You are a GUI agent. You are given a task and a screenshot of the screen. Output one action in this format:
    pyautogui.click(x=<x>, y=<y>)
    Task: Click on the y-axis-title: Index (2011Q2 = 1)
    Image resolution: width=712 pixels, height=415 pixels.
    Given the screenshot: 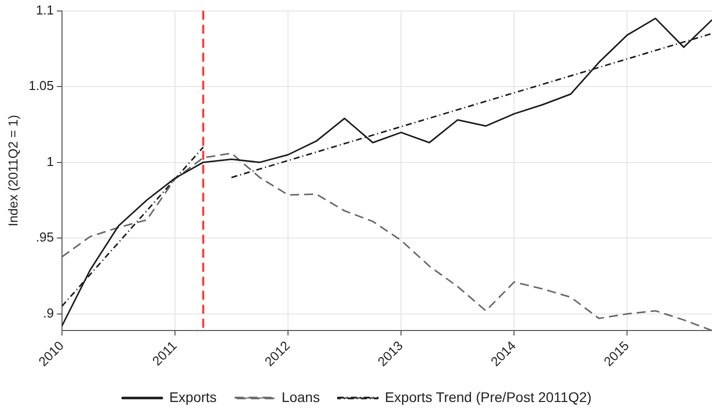 What is the action you would take?
    pyautogui.click(x=12, y=170)
    